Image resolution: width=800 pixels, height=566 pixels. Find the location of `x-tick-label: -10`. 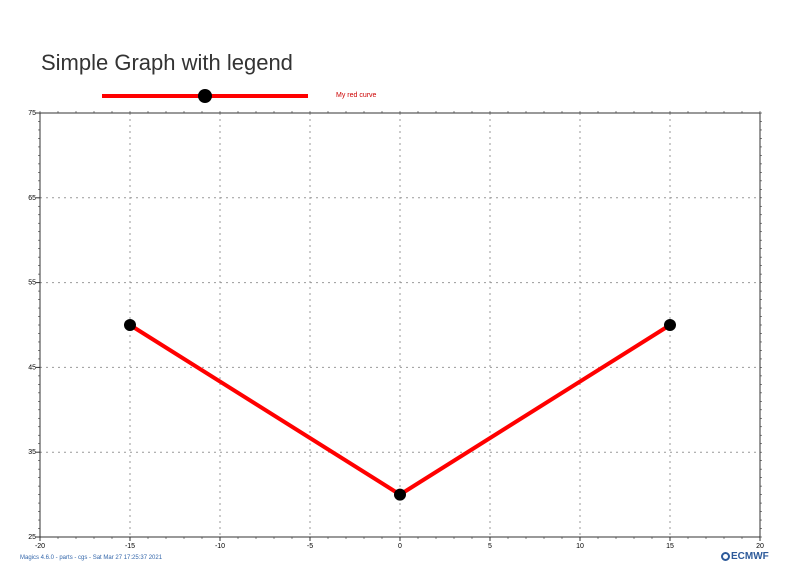

x-tick-label: -10 is located at coordinates (220, 546).